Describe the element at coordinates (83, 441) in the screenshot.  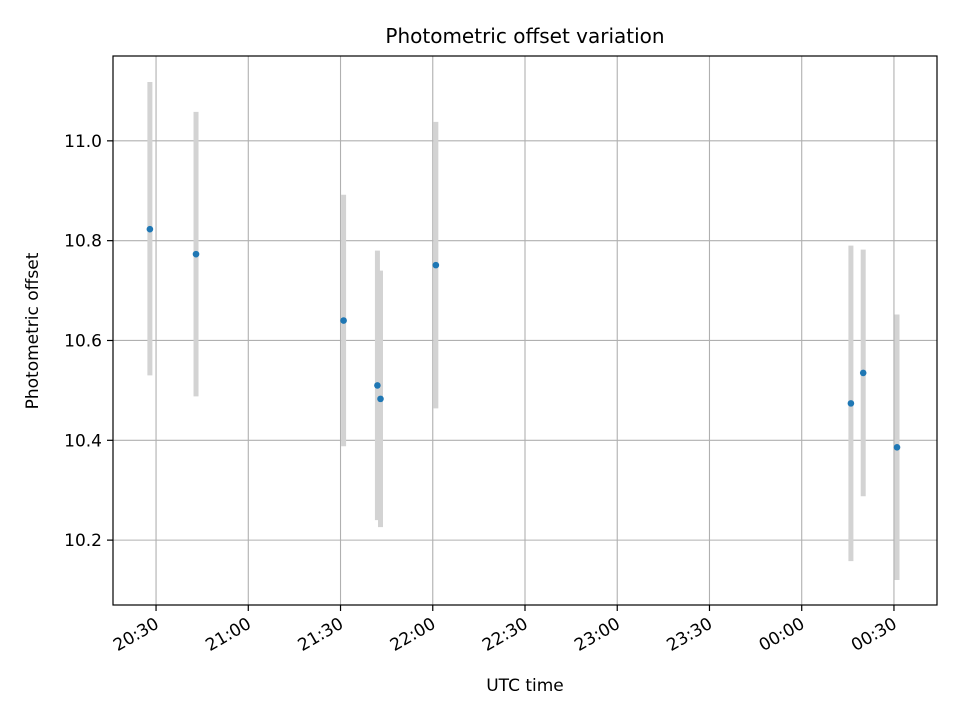
I see `y-tick-label: 10.4` at that location.